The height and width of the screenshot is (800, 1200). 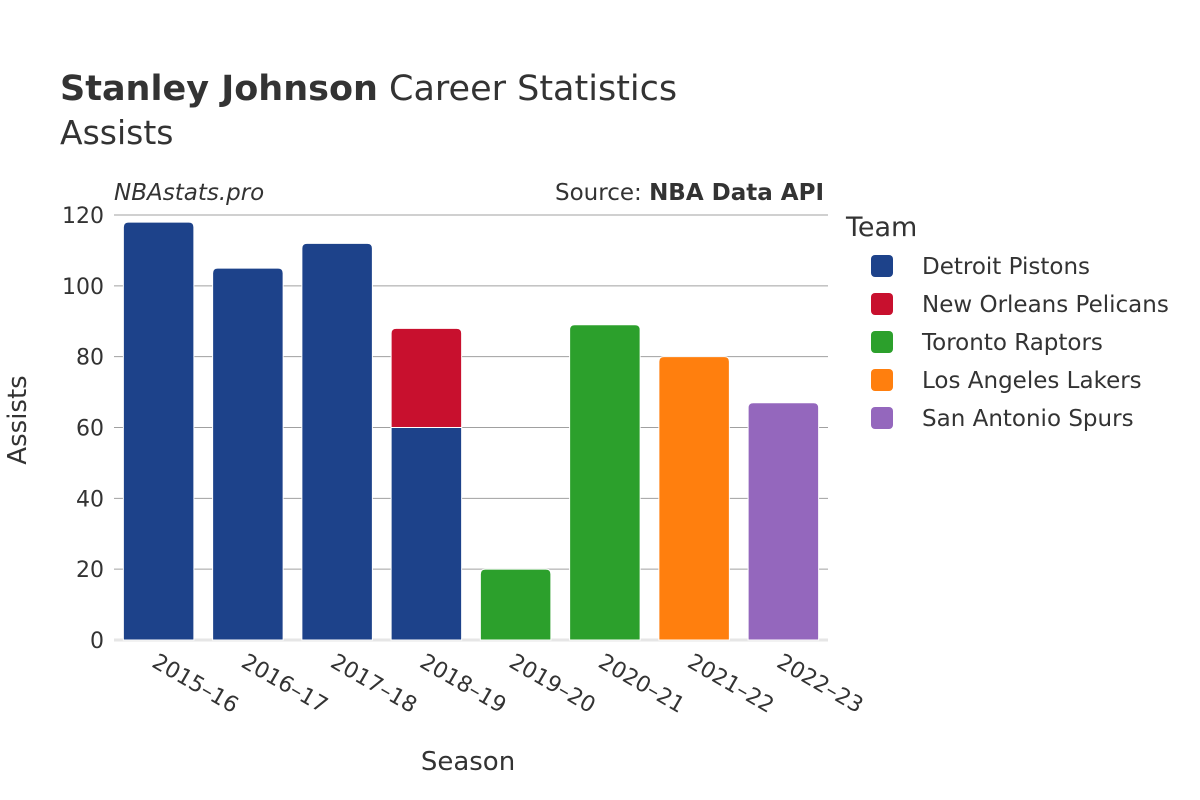 I want to click on y-tick-label: 0, so click(x=97, y=641).